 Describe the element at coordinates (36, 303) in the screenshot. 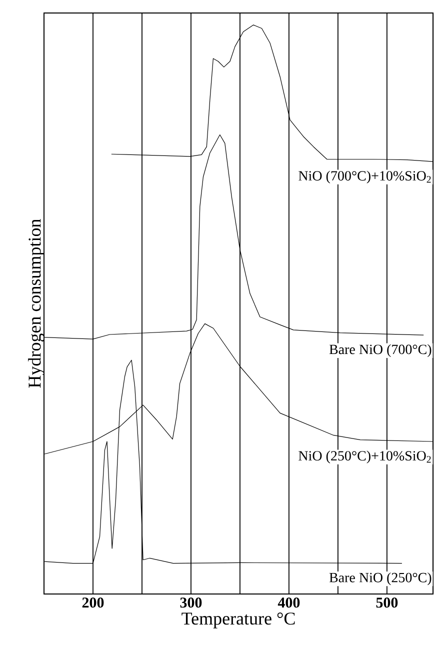

I see `y-axis-title: Hydrogen consumption` at that location.